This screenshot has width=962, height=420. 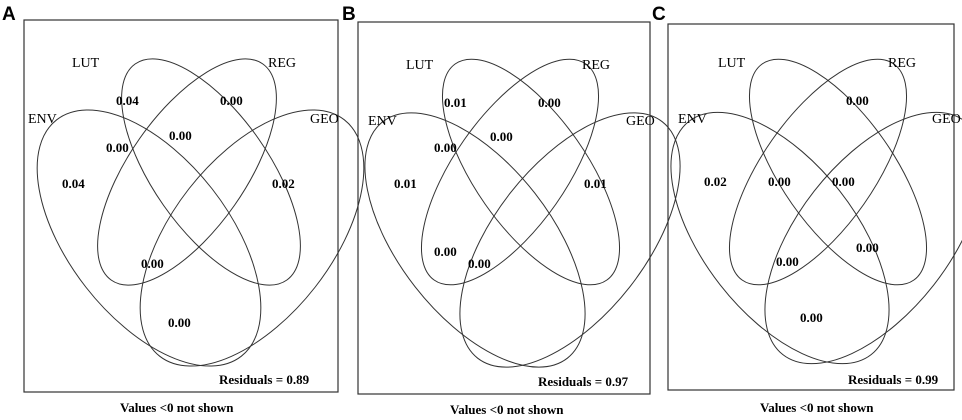 What do you see at coordinates (349, 14) in the screenshot?
I see `panel-letter: B` at bounding box center [349, 14].